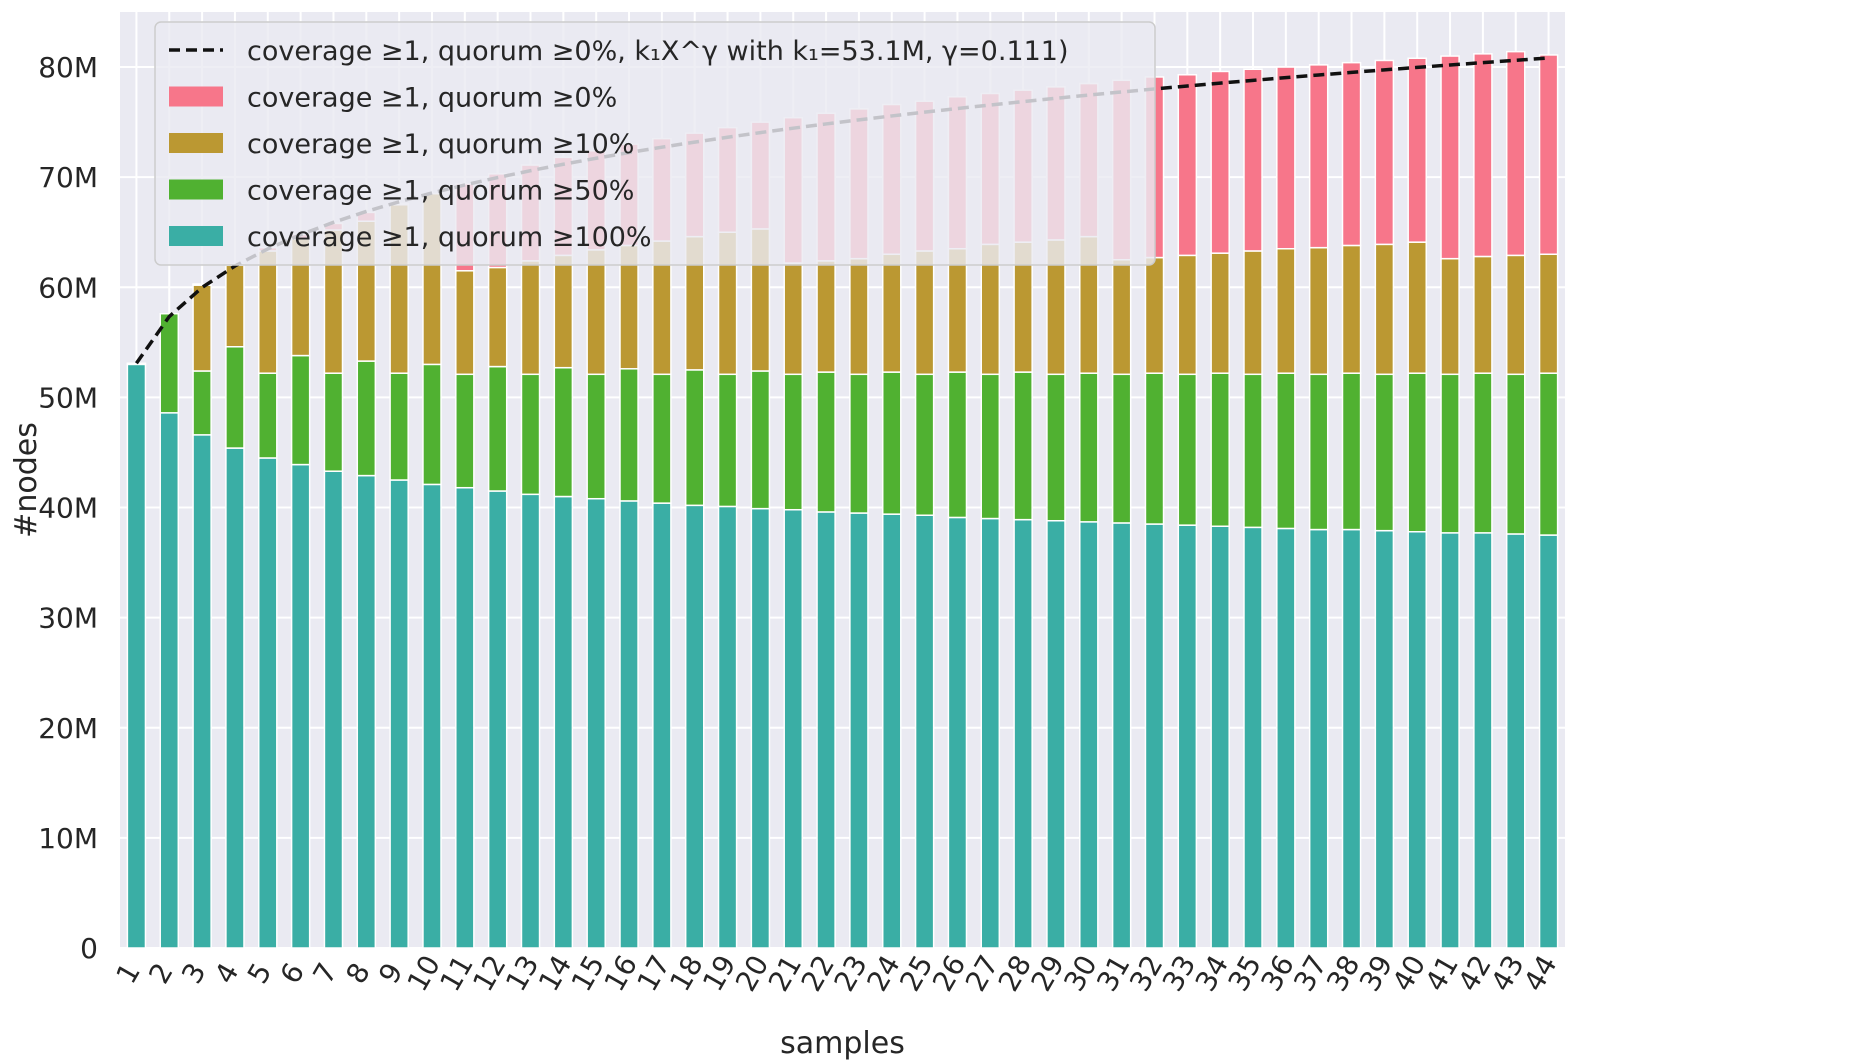 This screenshot has height=1063, width=1853. I want to click on legend-box, so click(655, 143).